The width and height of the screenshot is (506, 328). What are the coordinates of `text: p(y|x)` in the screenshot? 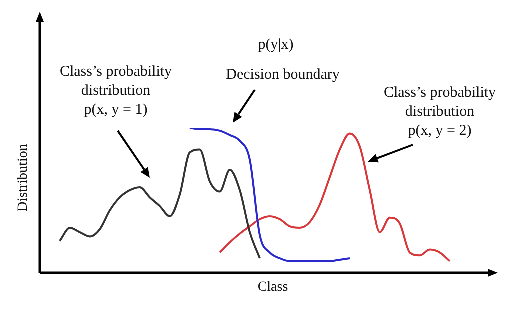 It's located at (276, 45).